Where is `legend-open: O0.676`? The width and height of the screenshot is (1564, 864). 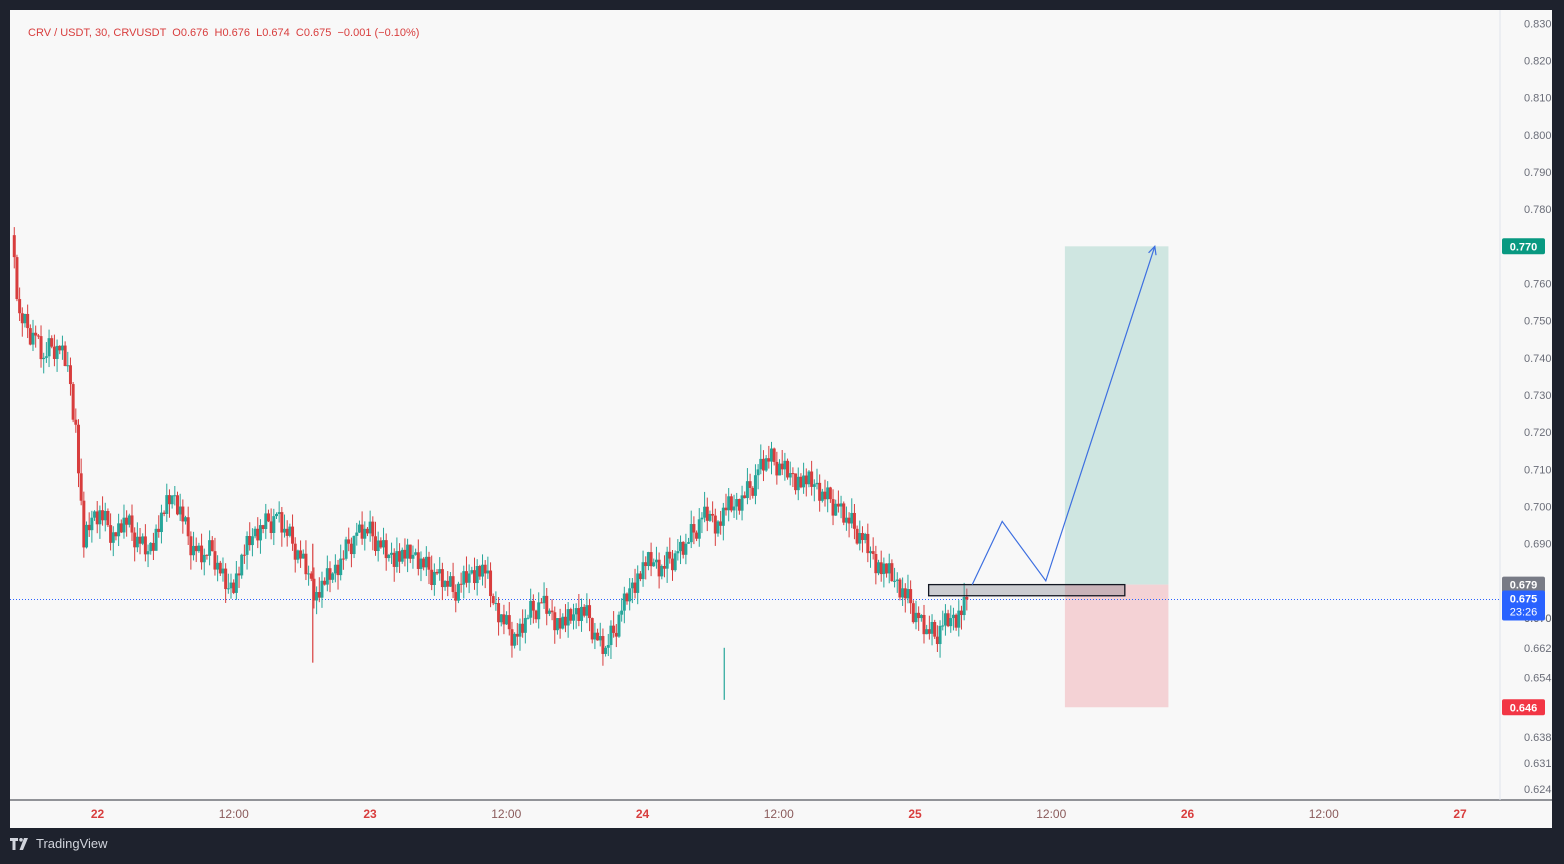
legend-open: O0.676 is located at coordinates (190, 33).